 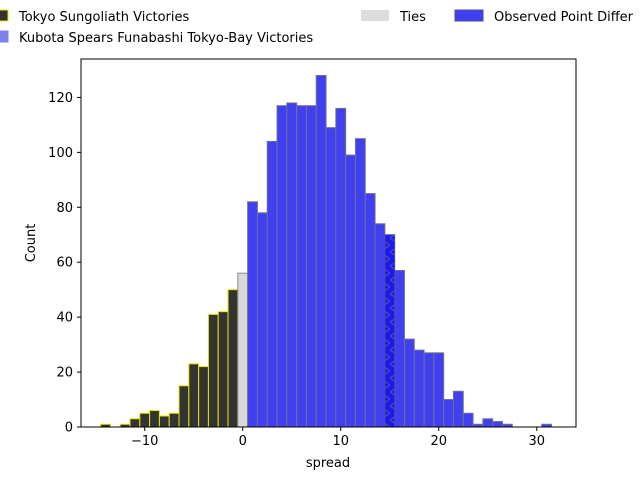 I want to click on y-tick-label: 40, so click(x=64, y=318).